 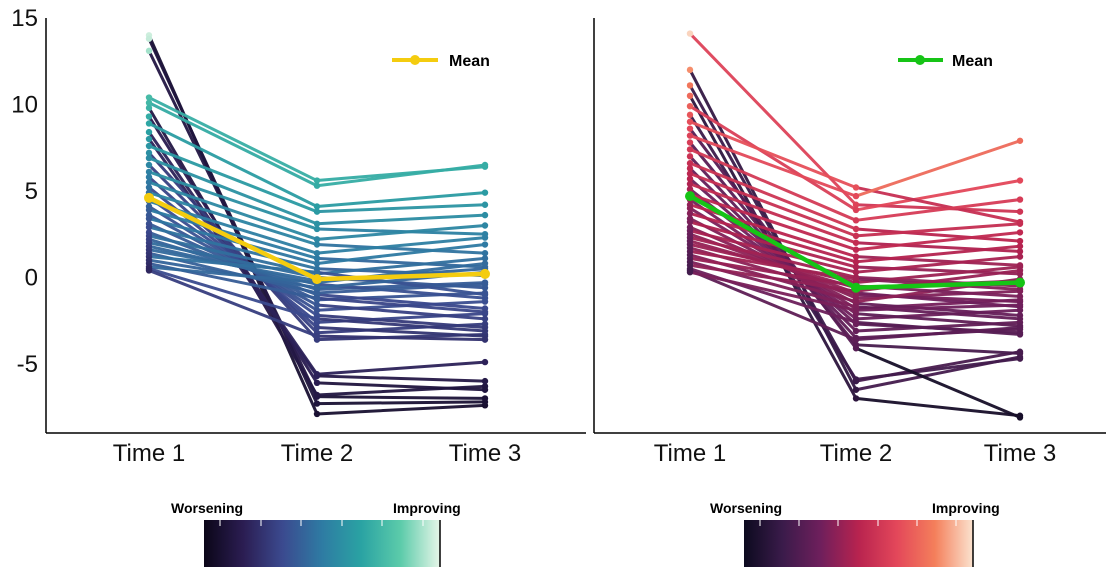 I want to click on x-tick-label: Time 1, so click(x=149, y=453).